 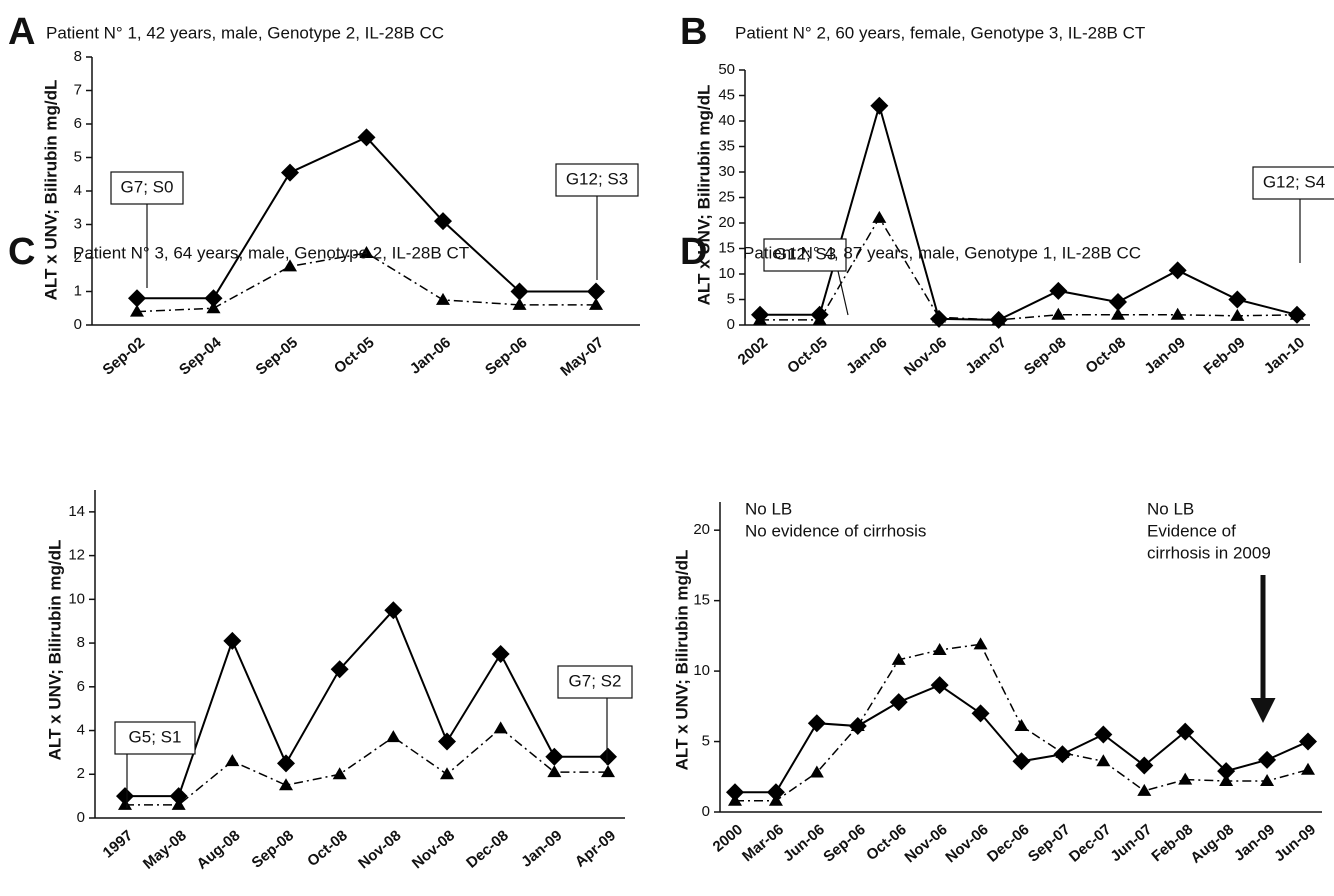 What do you see at coordinates (379, 849) in the screenshot?
I see `x-tick-label: Nov-08` at bounding box center [379, 849].